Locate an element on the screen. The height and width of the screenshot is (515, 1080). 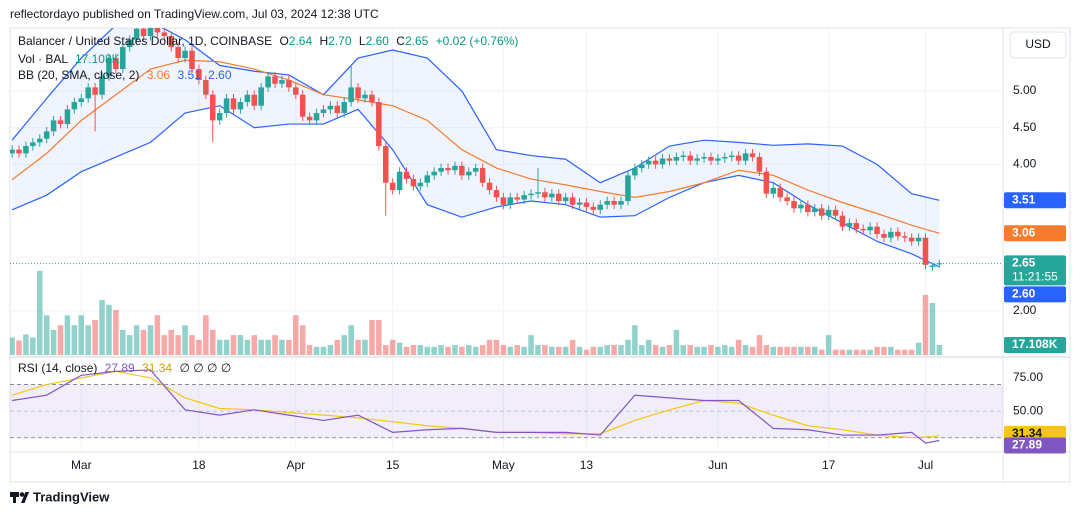
volume-legend: Vol · BAL 17.108K is located at coordinates (69, 59).